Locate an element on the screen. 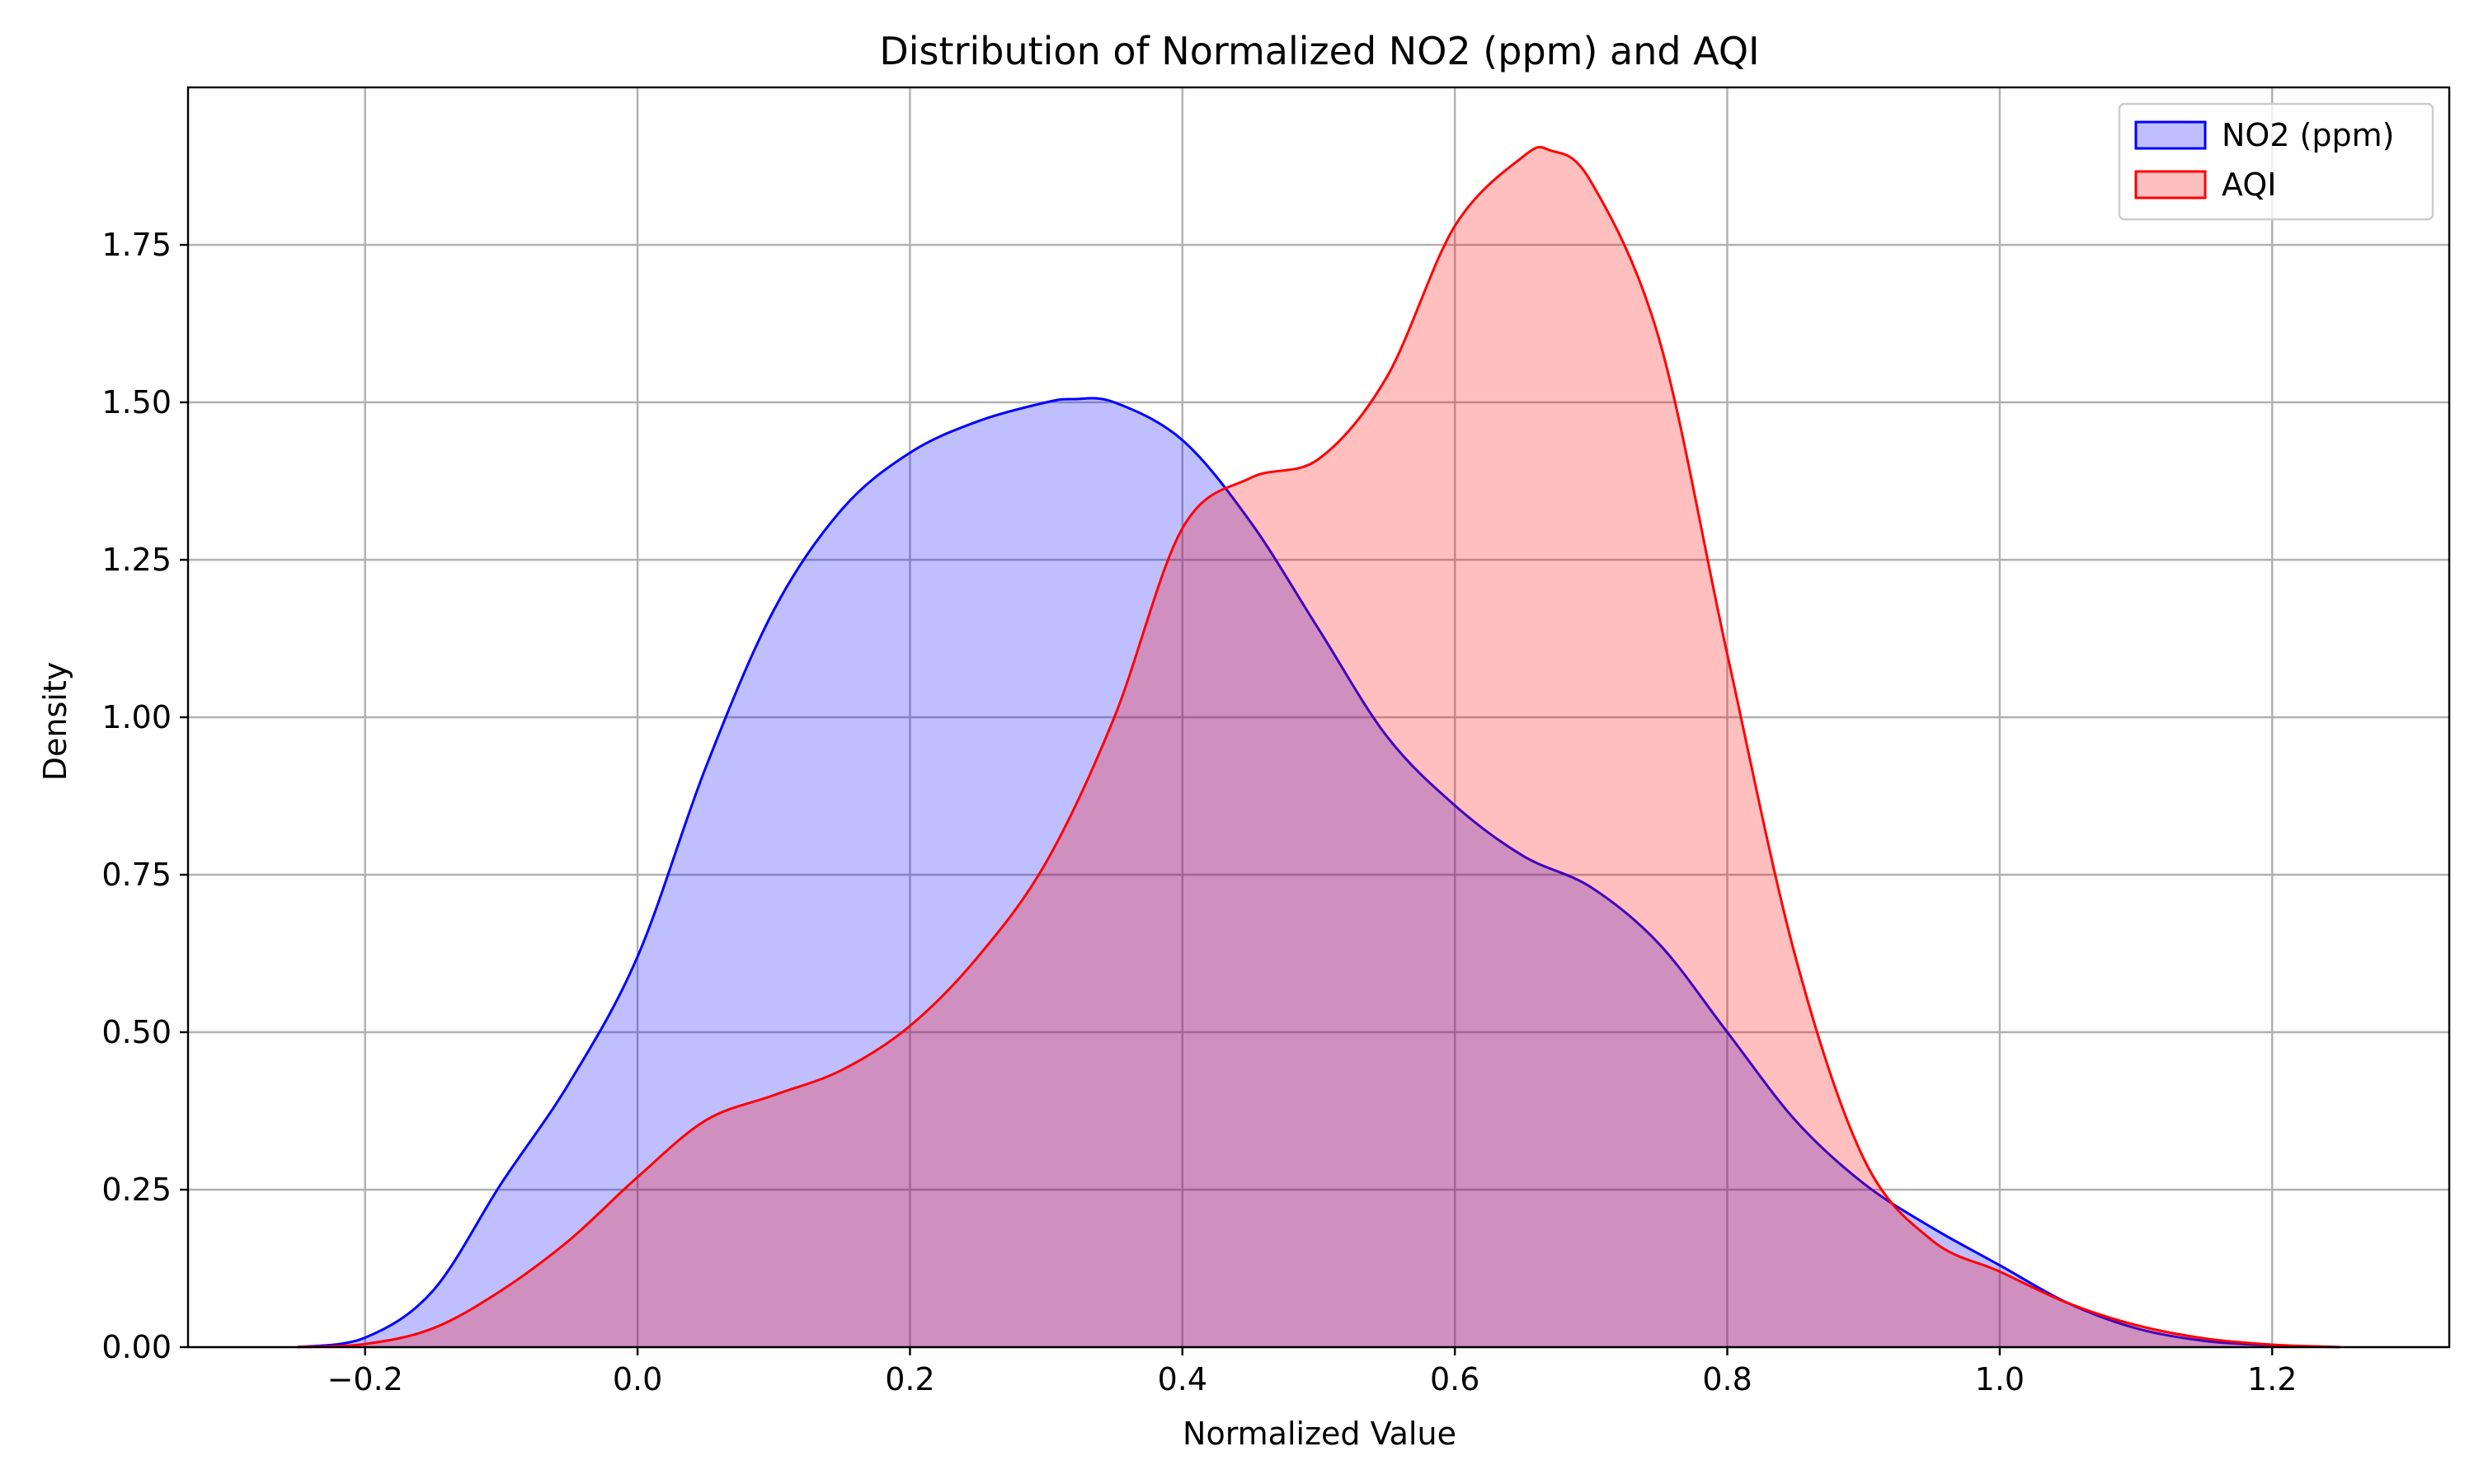 The image size is (2474, 1484). y-tick-label: 0.75 is located at coordinates (136, 875).